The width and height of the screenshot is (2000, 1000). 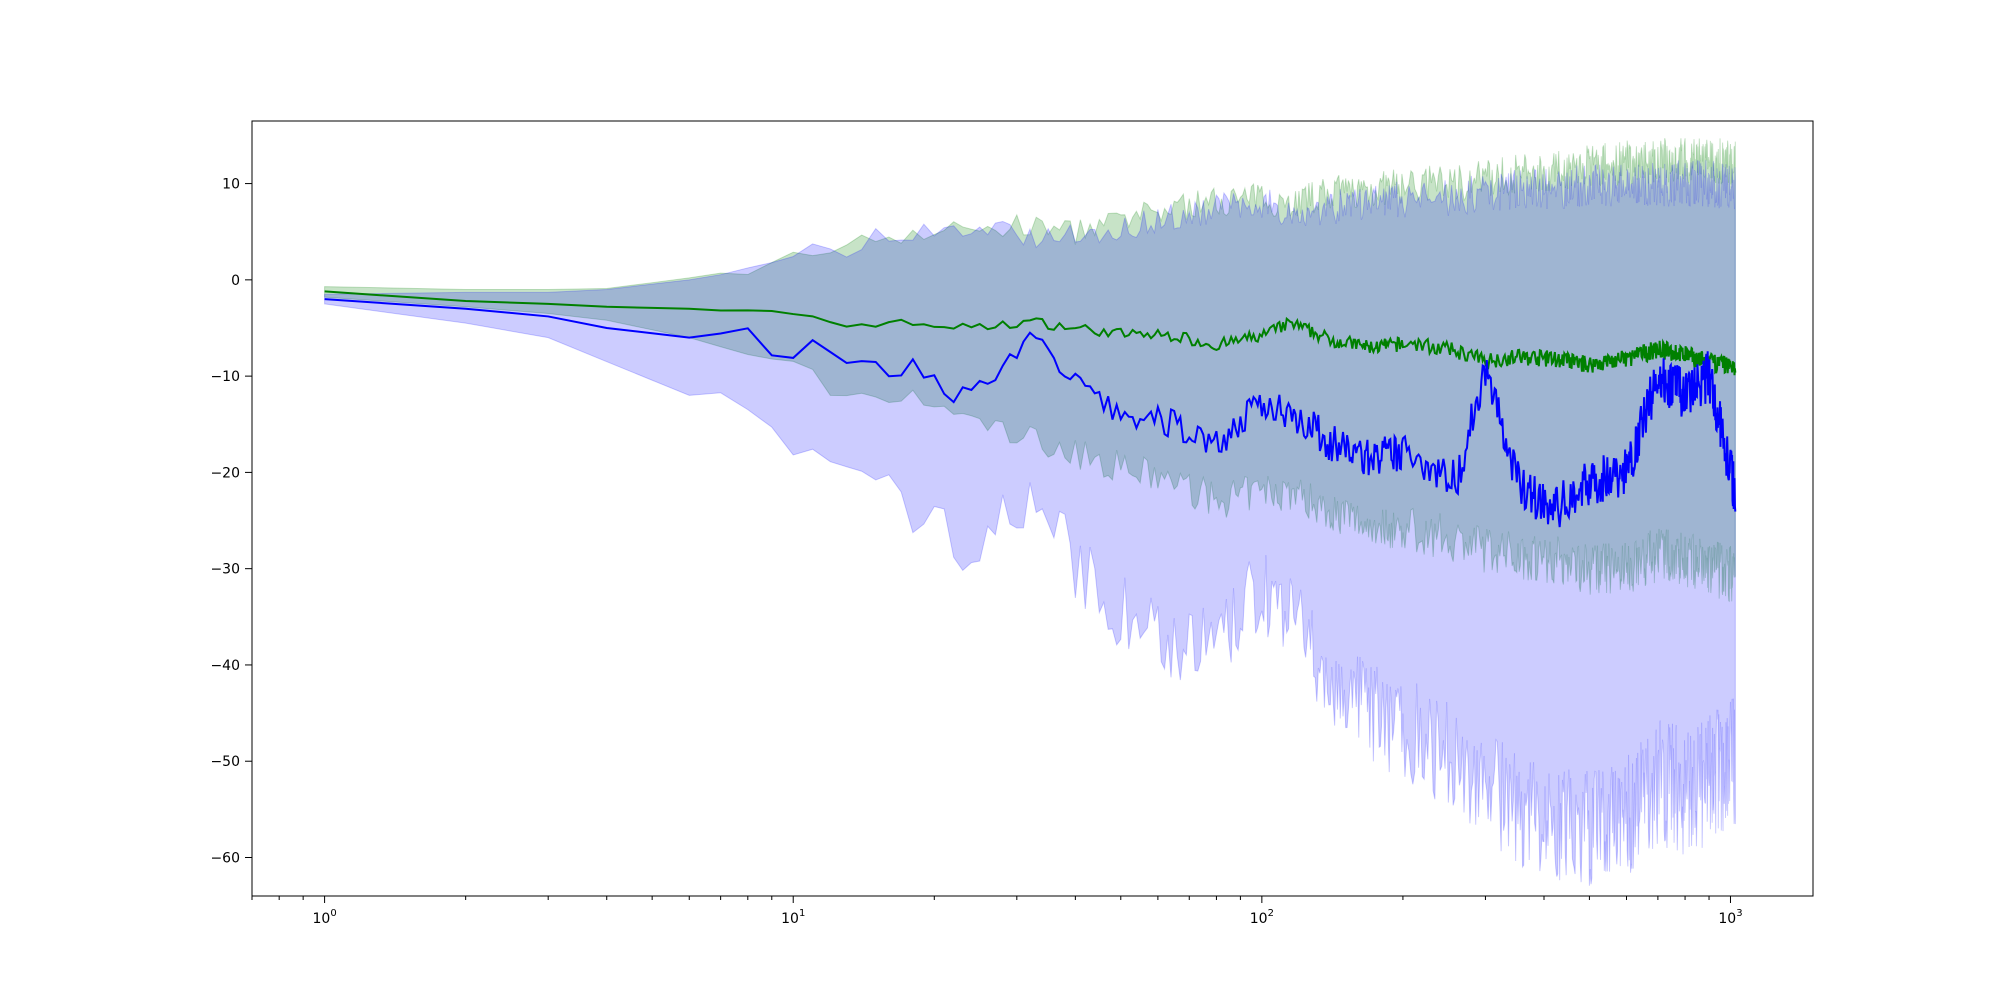 I want to click on y-tick-label: −40, so click(x=225, y=666).